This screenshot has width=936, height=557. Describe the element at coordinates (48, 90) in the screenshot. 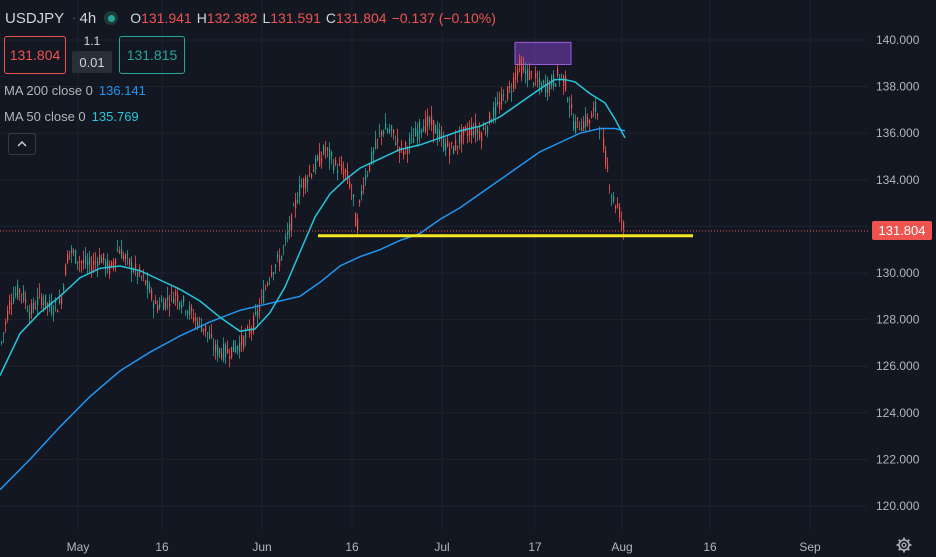

I see `indicator-ma200-name: MA 200 close 0` at that location.